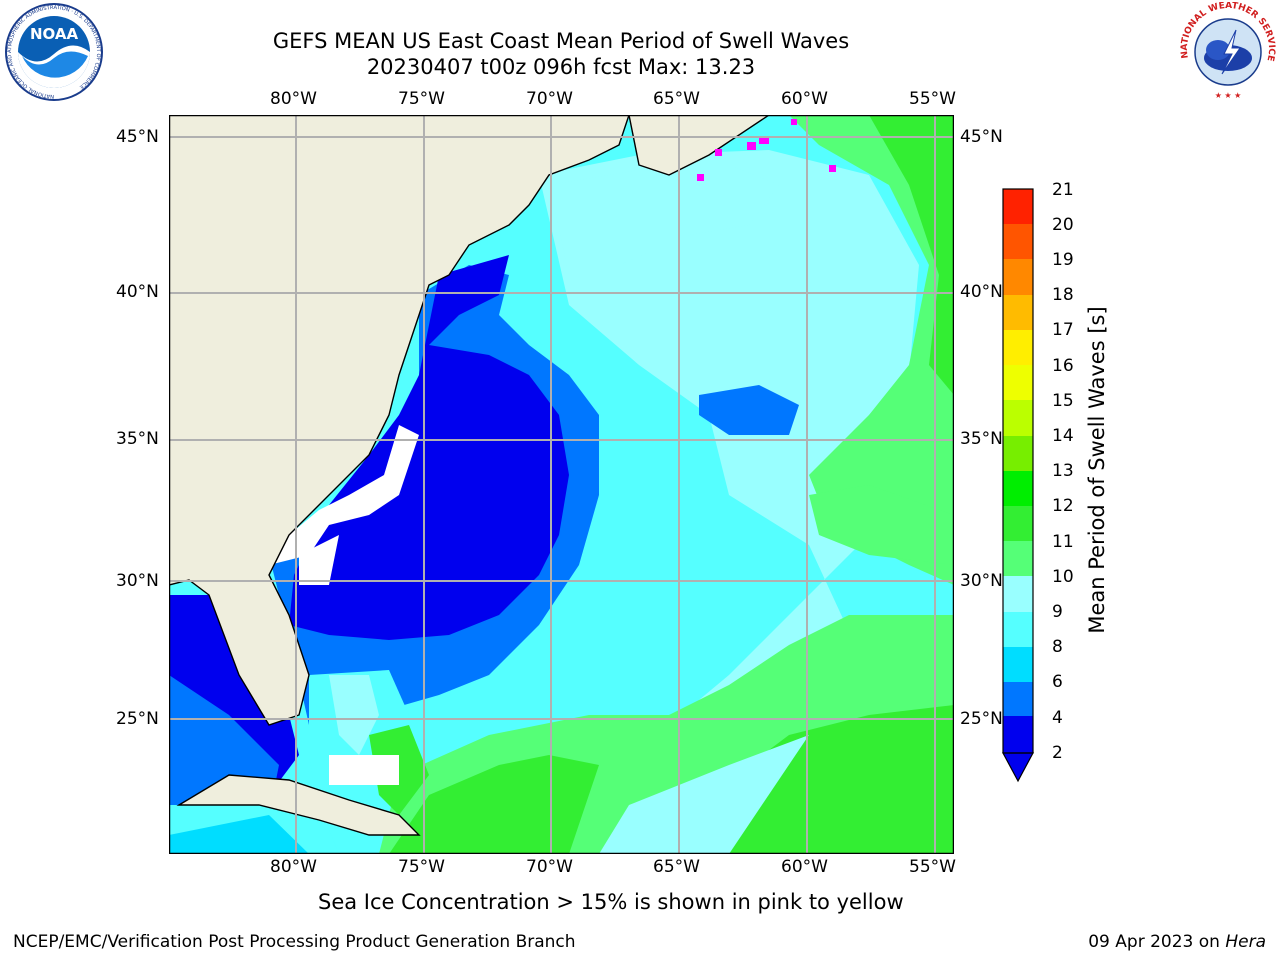 The height and width of the screenshot is (960, 1280). What do you see at coordinates (549, 99) in the screenshot?
I see `lon-label-top: 70°W` at bounding box center [549, 99].